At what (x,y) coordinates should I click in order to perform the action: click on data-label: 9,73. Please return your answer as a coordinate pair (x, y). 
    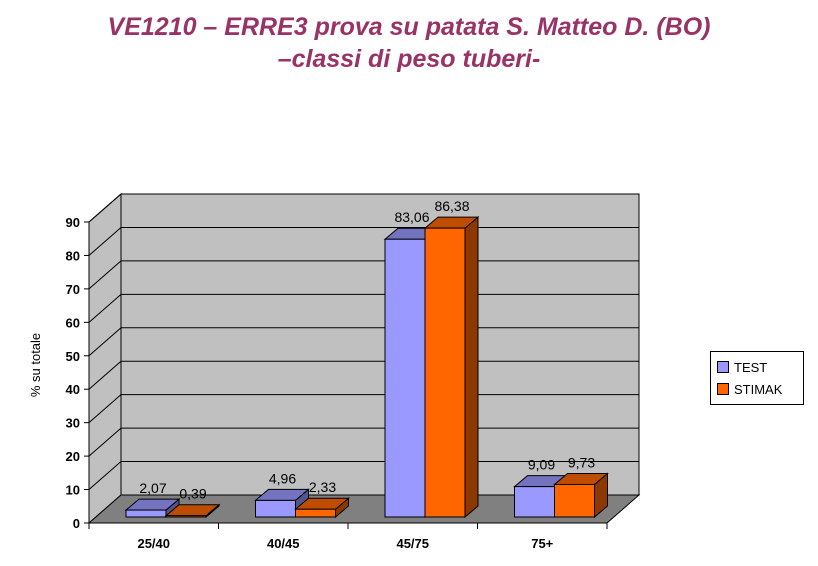
    Looking at the image, I should click on (581, 462).